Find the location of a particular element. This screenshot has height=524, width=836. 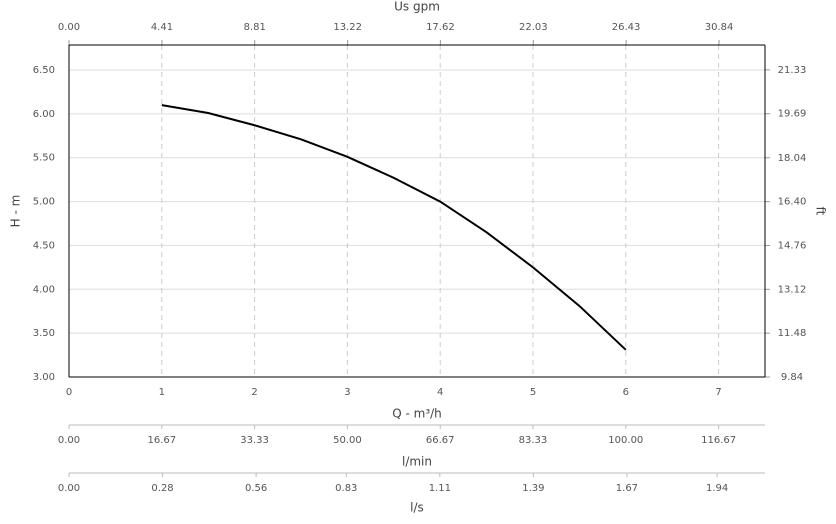

x-tick-label: 2 is located at coordinates (254, 392).